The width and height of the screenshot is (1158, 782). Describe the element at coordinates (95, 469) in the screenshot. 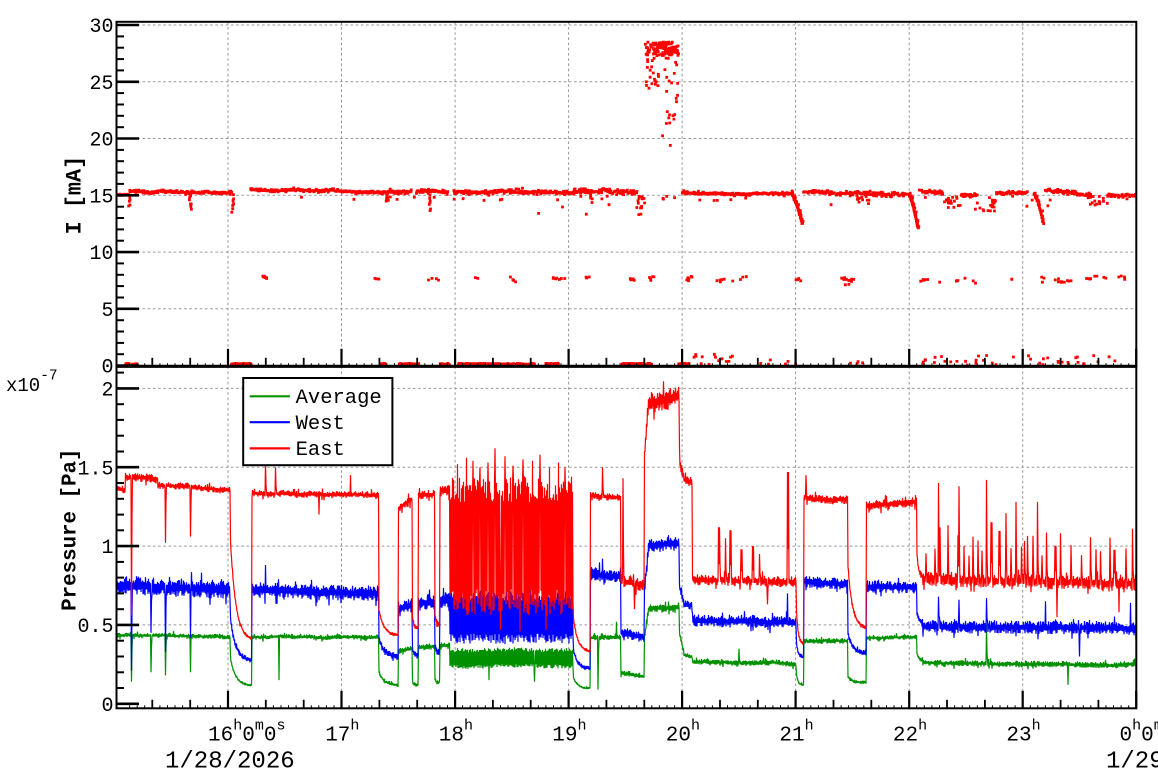

I see `svg-text: 1.5` at that location.